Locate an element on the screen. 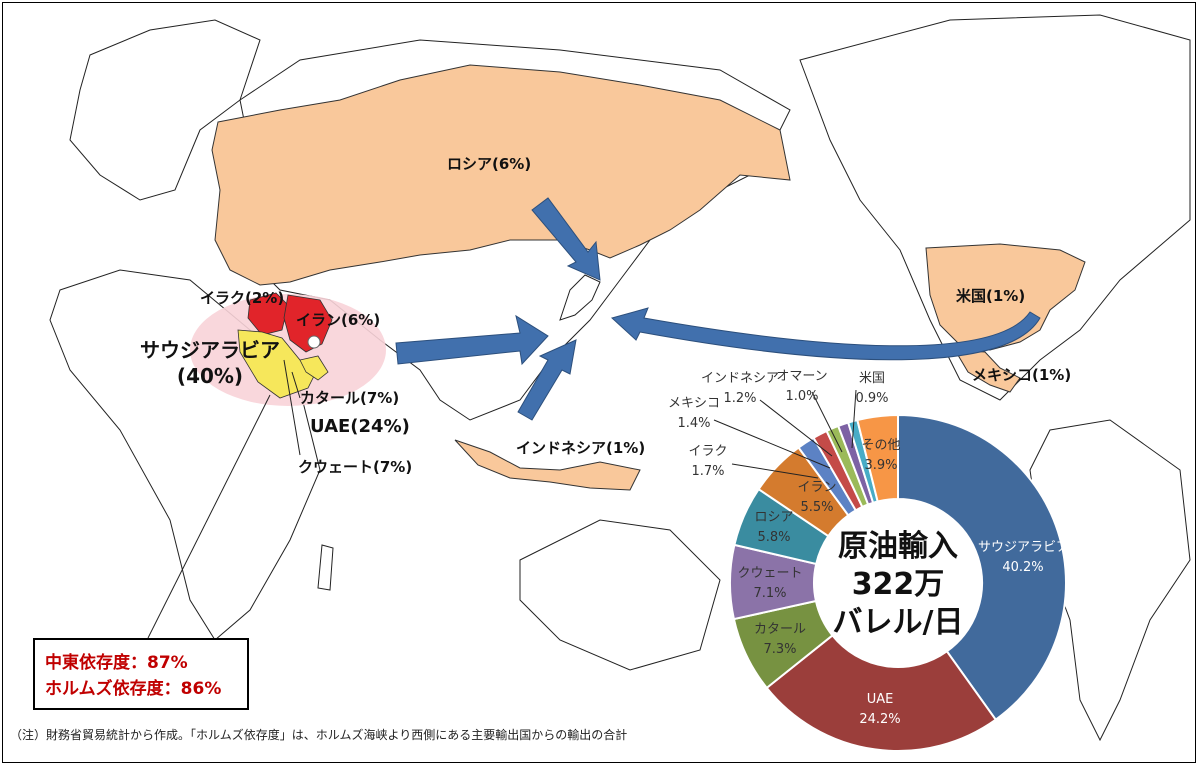 This screenshot has width=1200, height=767. slice-label-saudi: サウジアラビア 40.2% is located at coordinates (1024, 558).